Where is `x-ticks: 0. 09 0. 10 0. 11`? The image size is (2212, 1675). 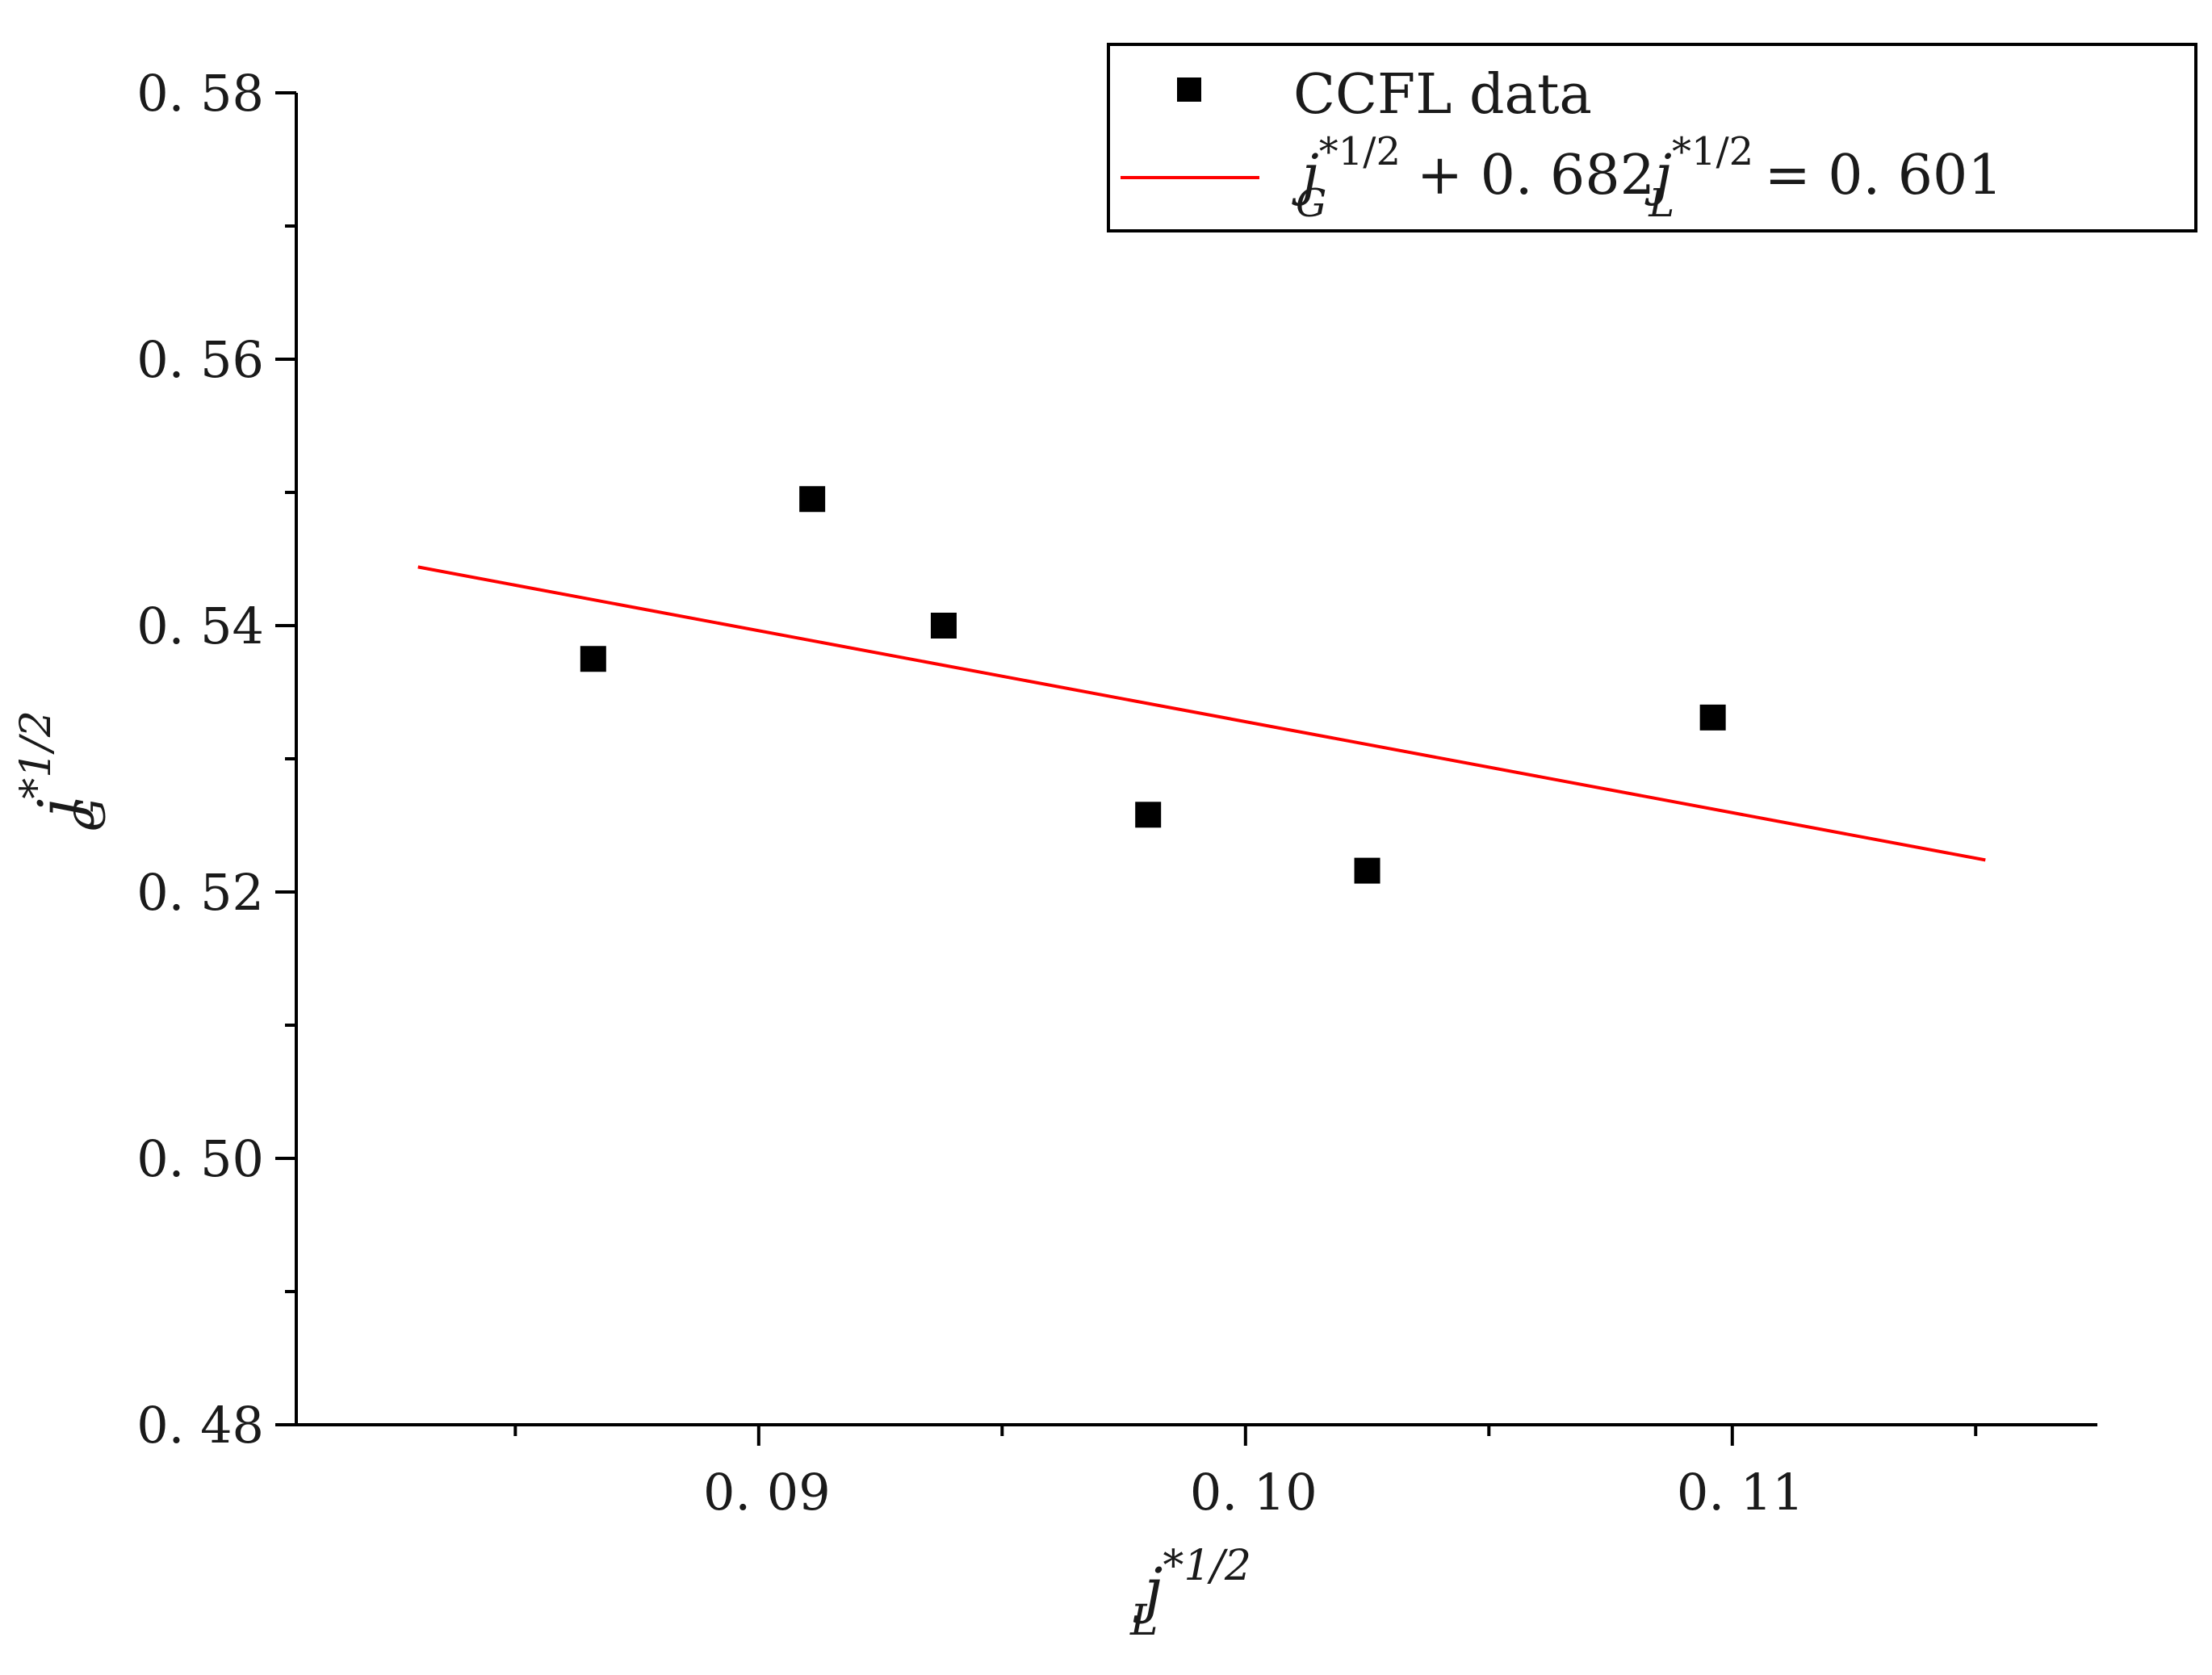
x-ticks: 0. 09 0. 10 0. 11 is located at coordinates (1245, 1473).